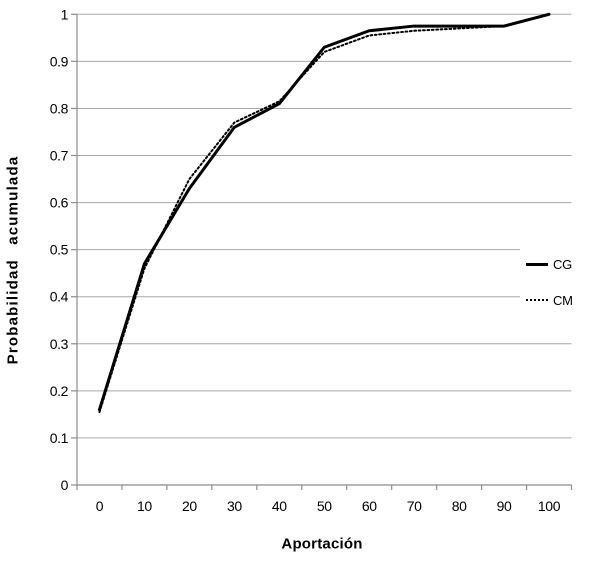 The width and height of the screenshot is (603, 563). I want to click on y-tick-label: 1, so click(65, 14).